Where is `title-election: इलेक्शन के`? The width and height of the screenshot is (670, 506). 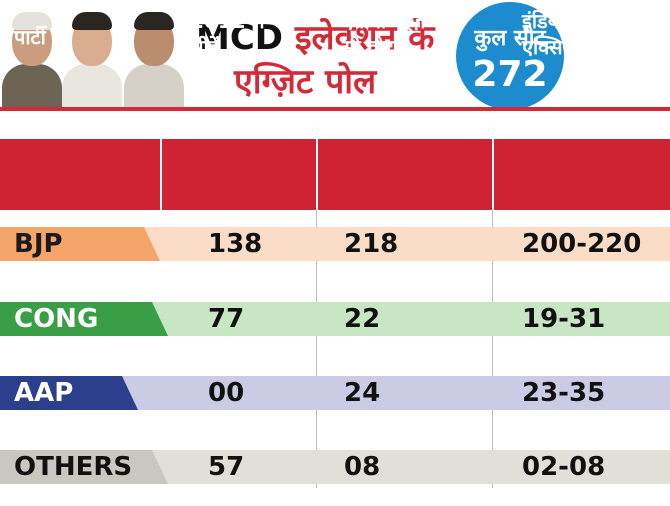 title-election: इलेक्शन के is located at coordinates (364, 38).